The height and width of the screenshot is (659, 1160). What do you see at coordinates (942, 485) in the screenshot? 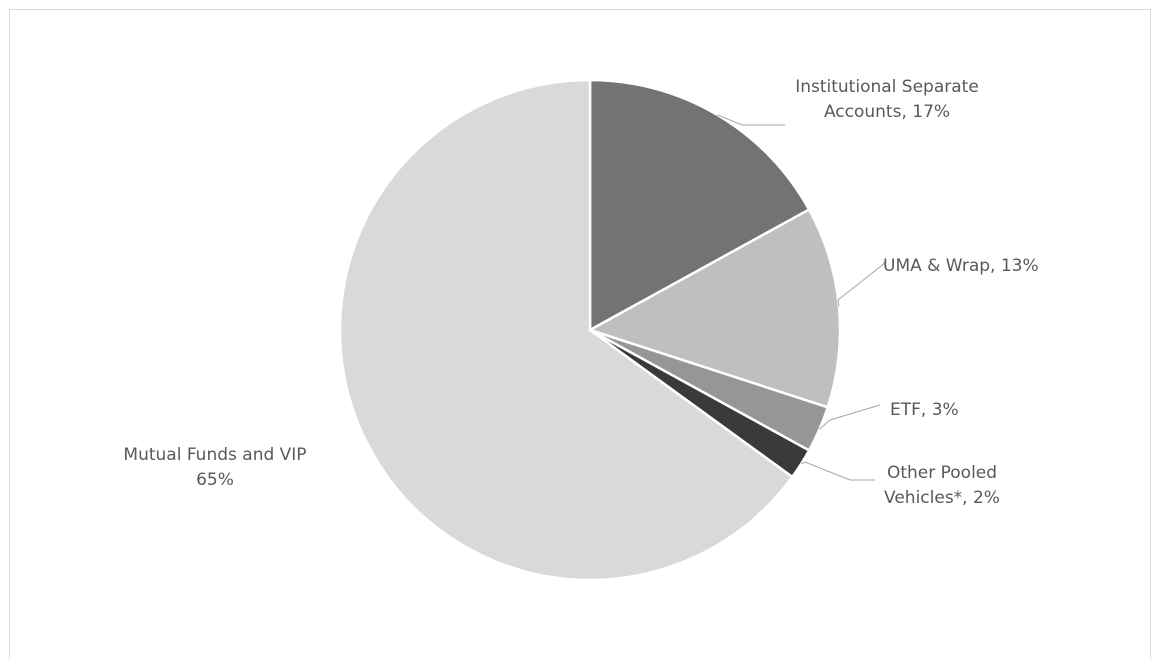
I see `slice-label-3: Other Pooled Vehicles*, 2%` at bounding box center [942, 485].